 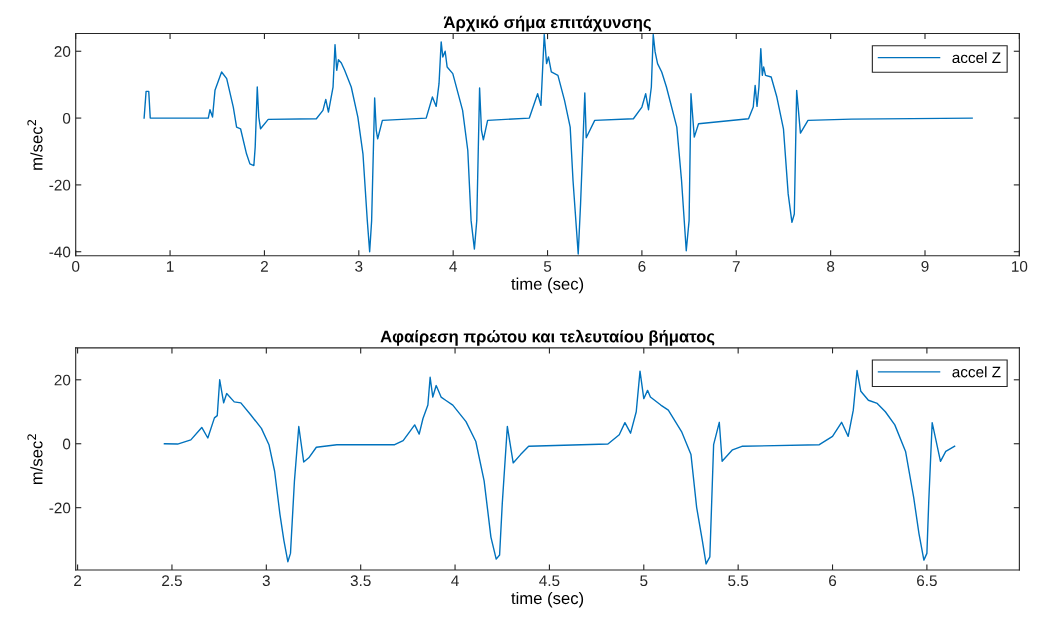 I want to click on x-tick-label: 10, so click(x=1020, y=266).